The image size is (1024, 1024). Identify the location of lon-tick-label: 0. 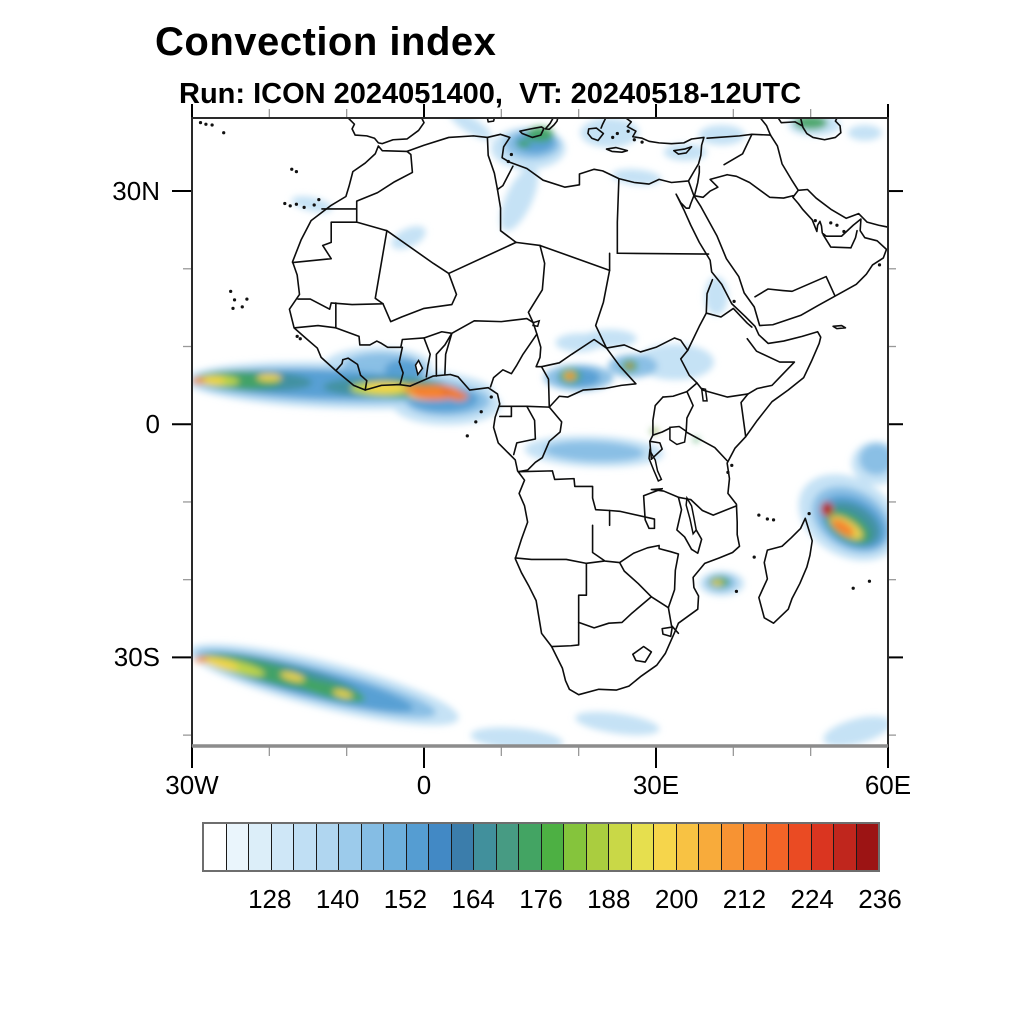
(424, 785).